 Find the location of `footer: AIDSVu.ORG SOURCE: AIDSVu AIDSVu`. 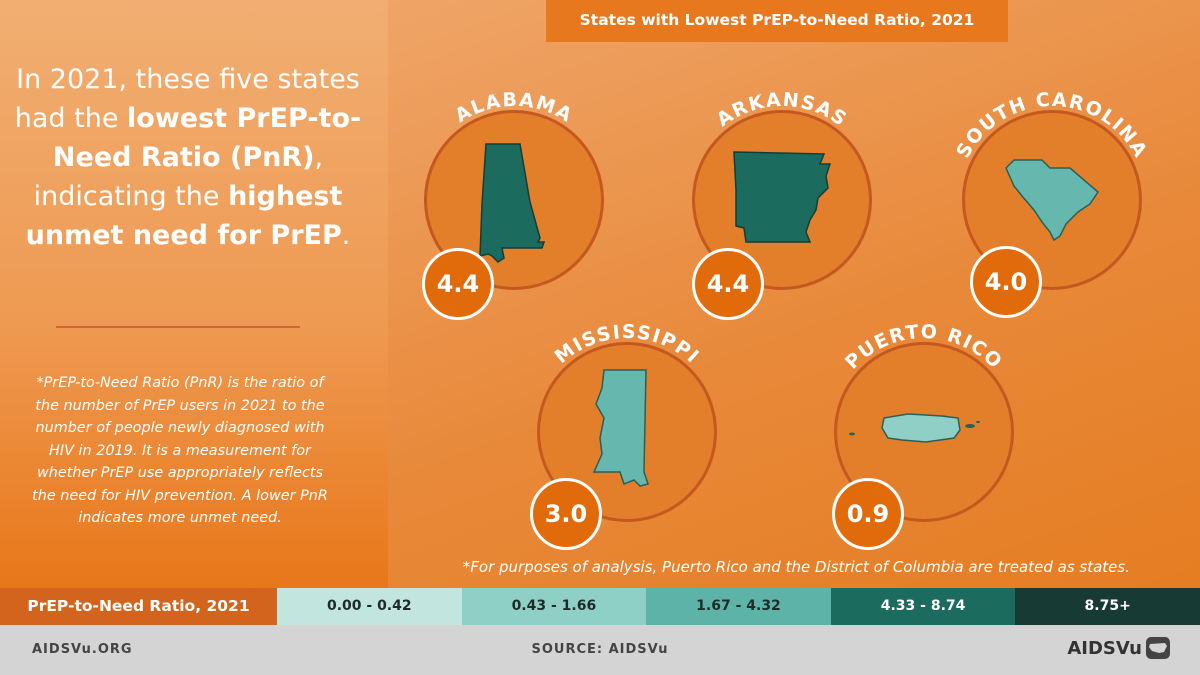

footer: AIDSVu.ORG SOURCE: AIDSVu AIDSVu is located at coordinates (600, 650).